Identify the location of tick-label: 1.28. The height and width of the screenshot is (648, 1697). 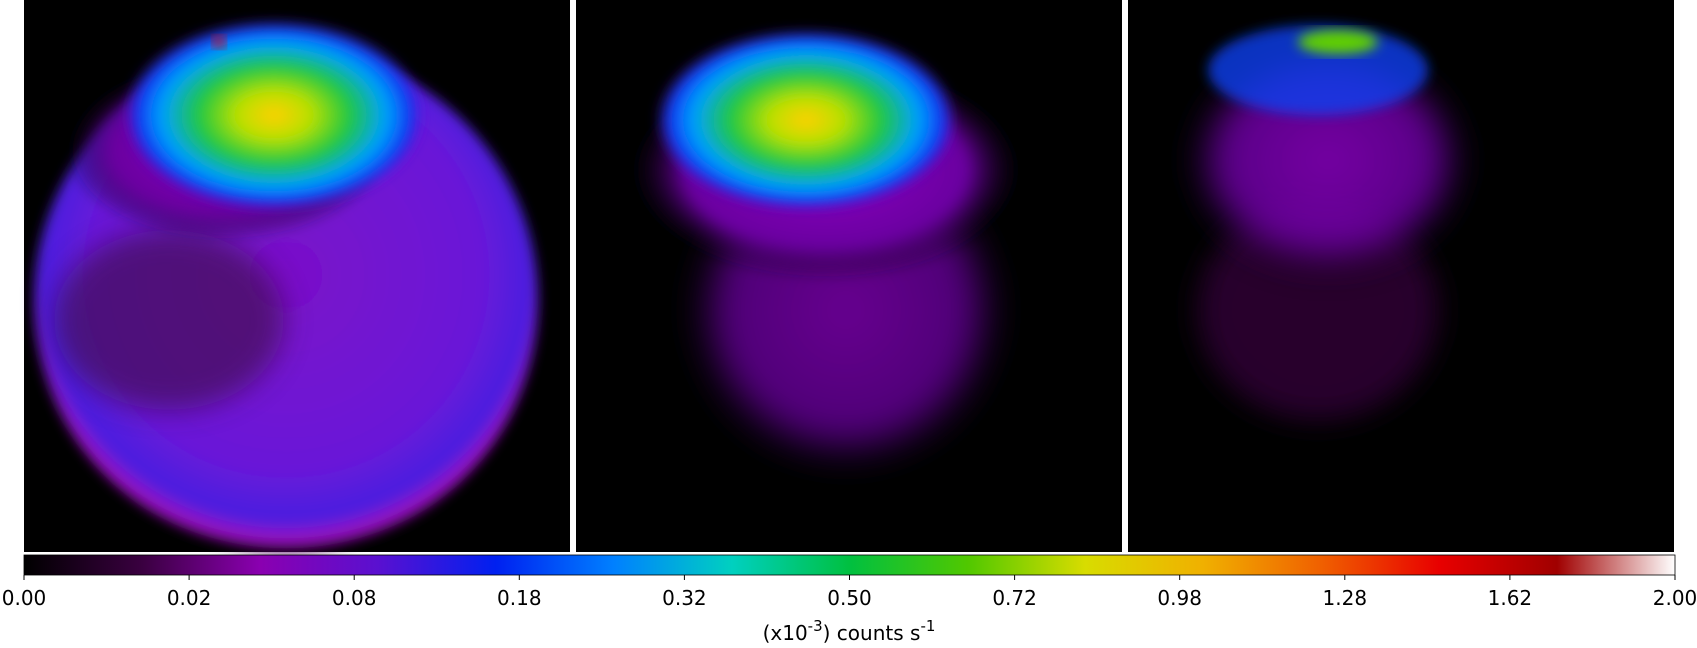
(1345, 598).